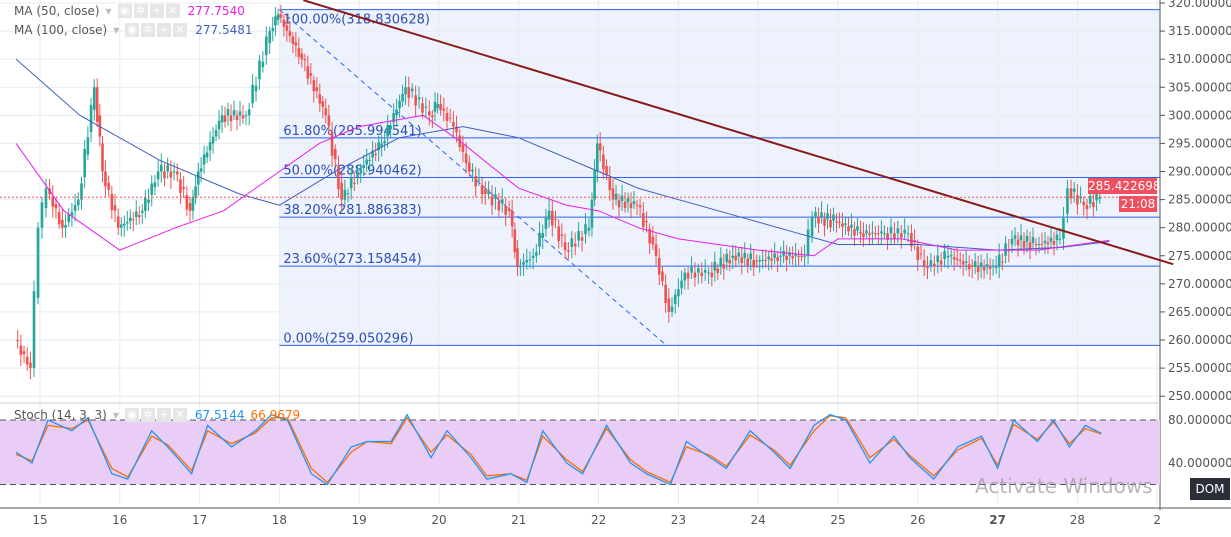 The width and height of the screenshot is (1231, 537). I want to click on current-price-label: 285.422698, so click(1124, 186).